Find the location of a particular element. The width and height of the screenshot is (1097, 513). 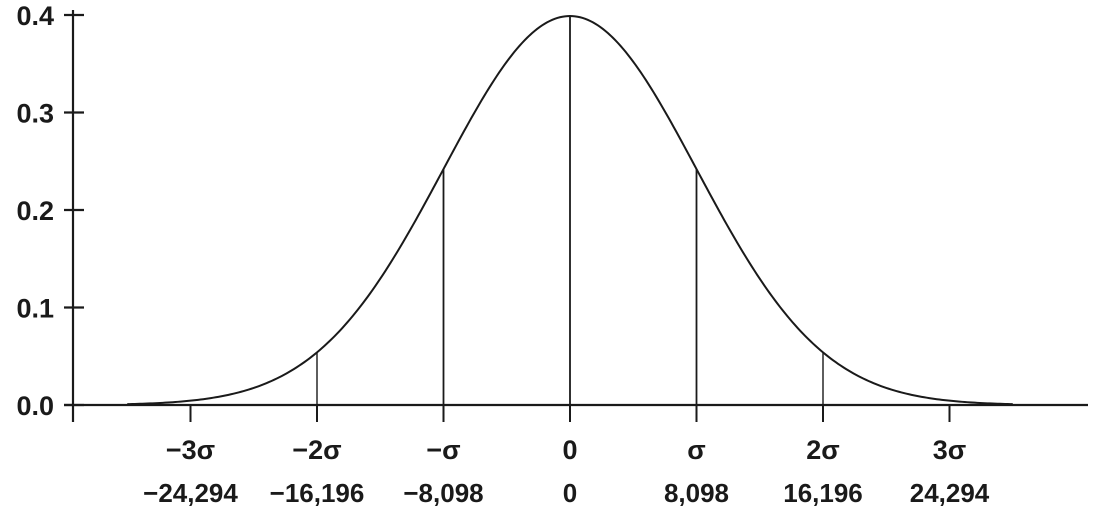

y-tick-label: 0.4 is located at coordinates (35, 16).